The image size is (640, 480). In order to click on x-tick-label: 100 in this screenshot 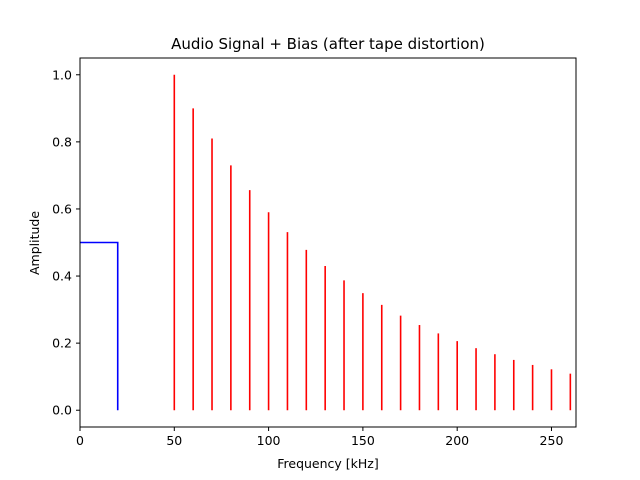, I will do `click(269, 440)`.